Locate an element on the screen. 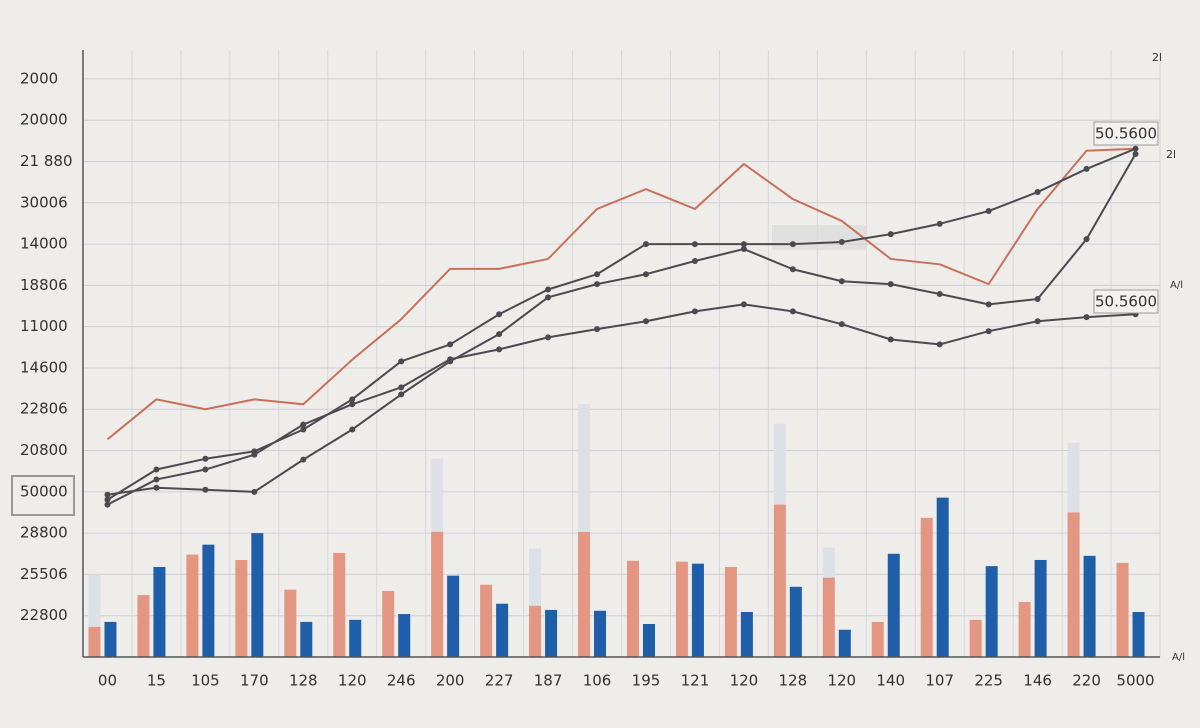 Image resolution: width=1200 pixels, height=728 pixels. y-tick-label: 11000 is located at coordinates (44, 326).